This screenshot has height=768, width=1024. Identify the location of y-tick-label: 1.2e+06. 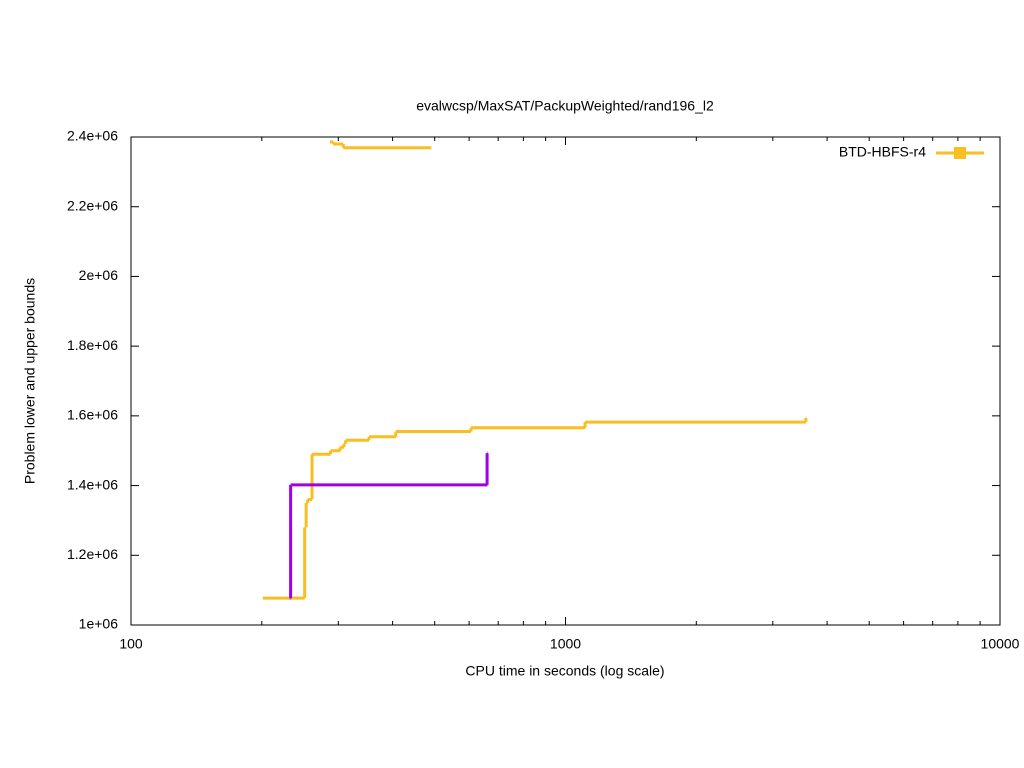
(92, 554).